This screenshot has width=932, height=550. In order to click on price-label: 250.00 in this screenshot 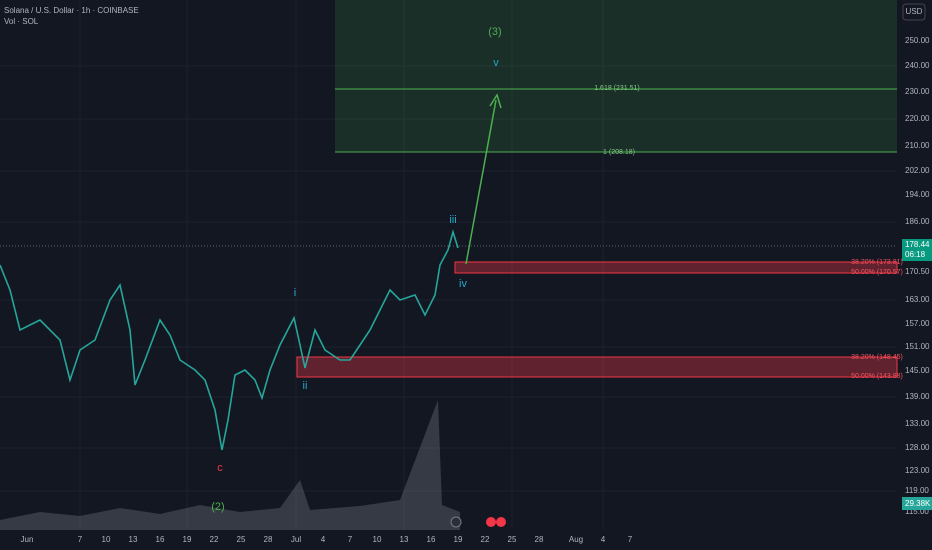, I will do `click(917, 40)`.